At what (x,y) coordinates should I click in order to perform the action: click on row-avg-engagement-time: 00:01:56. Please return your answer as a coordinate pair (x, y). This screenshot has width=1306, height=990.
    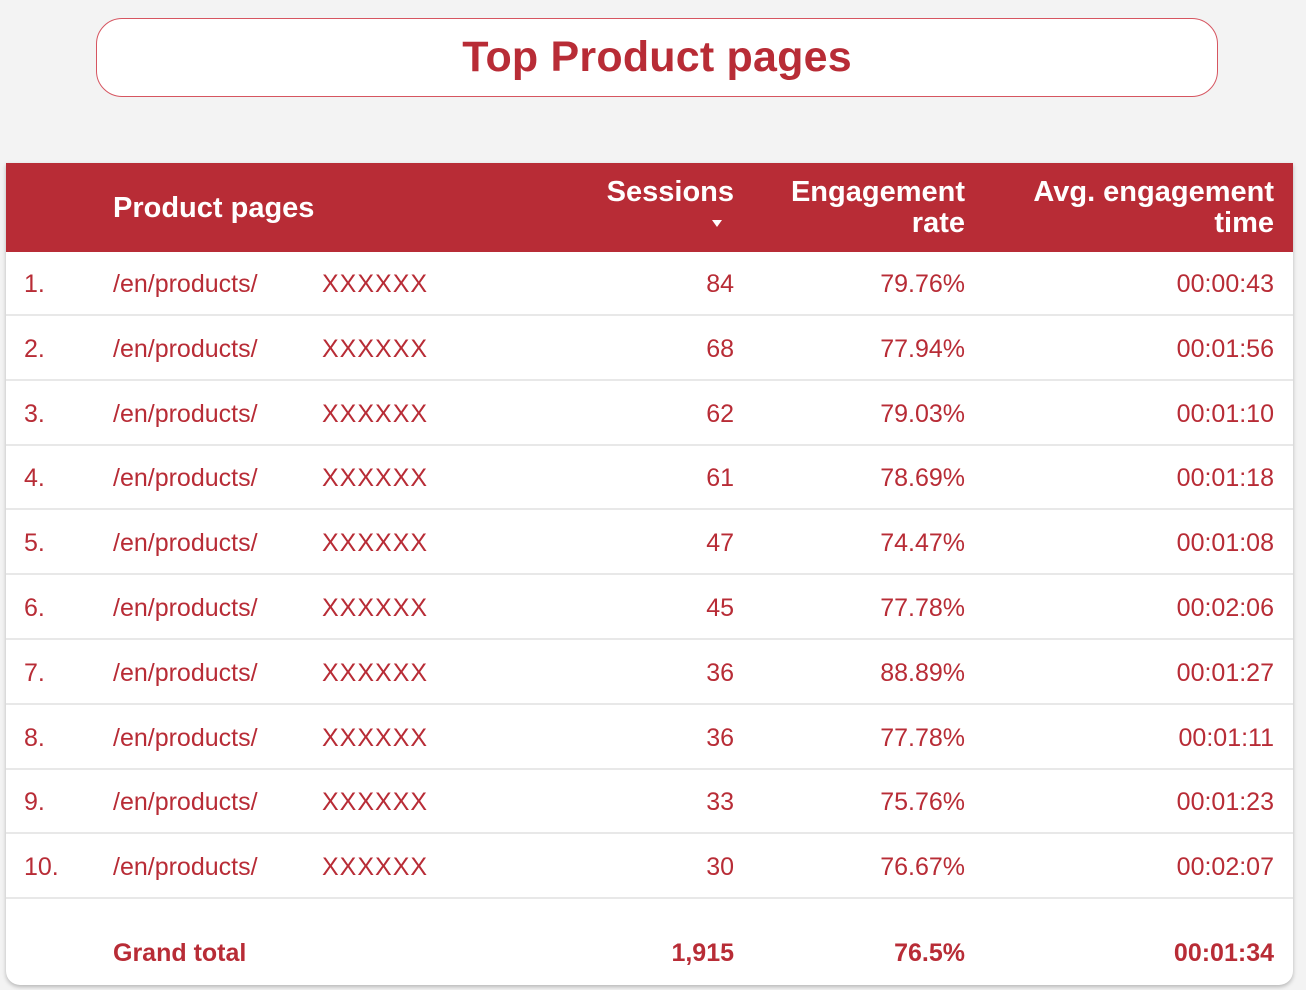
    Looking at the image, I should click on (1225, 348).